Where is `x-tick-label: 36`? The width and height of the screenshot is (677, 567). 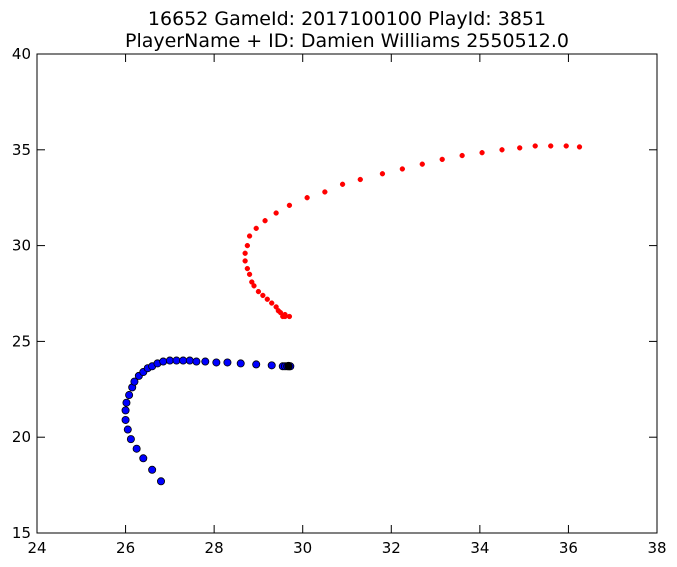 x-tick-label: 36 is located at coordinates (568, 548).